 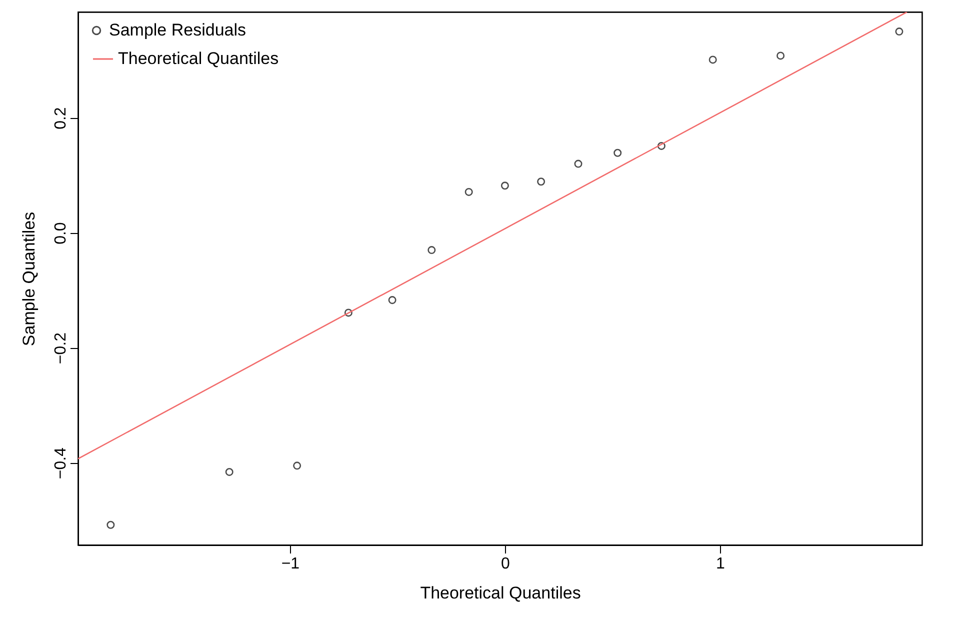 What do you see at coordinates (198, 58) in the screenshot?
I see `legend-label: Theoretical Quantiles` at bounding box center [198, 58].